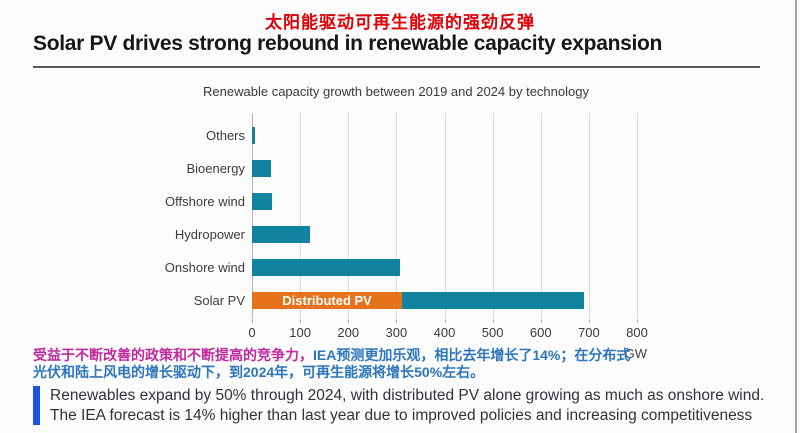 The image size is (800, 433). I want to click on category-label: Hydropower, so click(209, 234).